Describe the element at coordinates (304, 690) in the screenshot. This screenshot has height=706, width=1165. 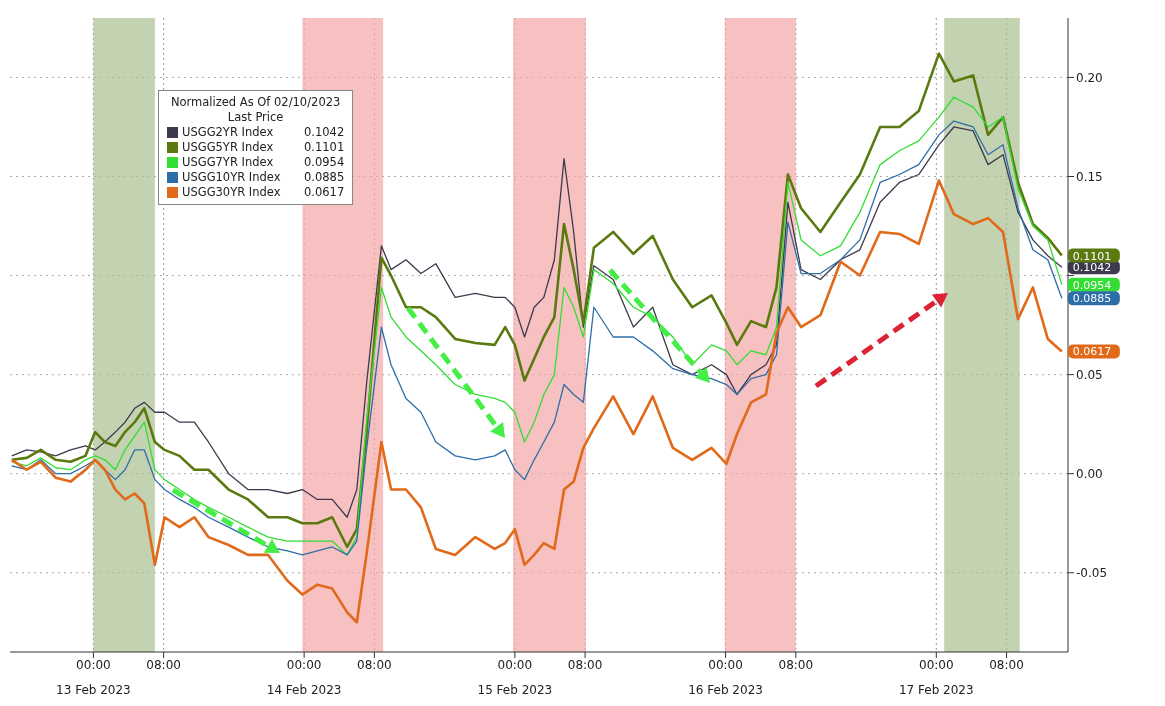
I see `x2-tick-label: 14 Feb 2023` at that location.